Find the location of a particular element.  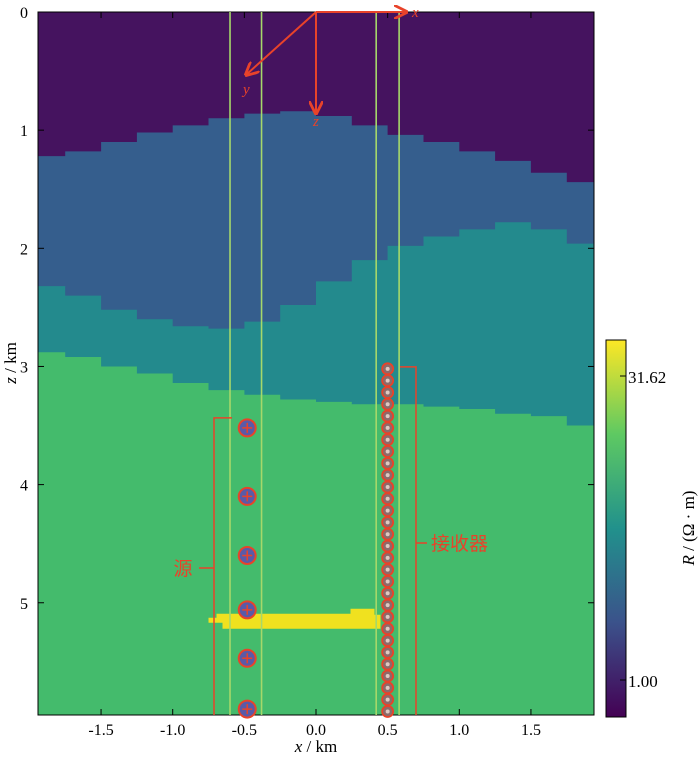

y-tick-label: 5 is located at coordinates (24, 604).